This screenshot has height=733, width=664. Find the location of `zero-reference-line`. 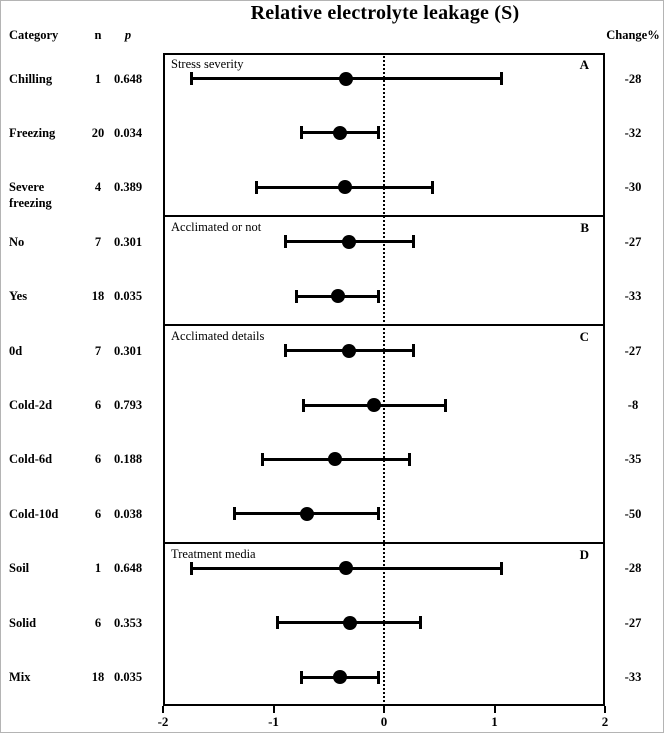

zero-reference-line is located at coordinates (384, 379).